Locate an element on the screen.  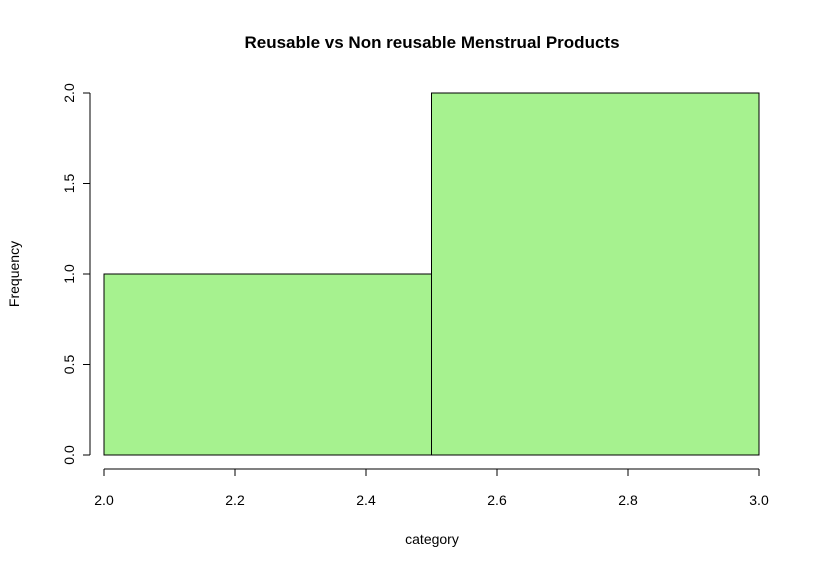
y-tick-label: 0.5 is located at coordinates (69, 365).